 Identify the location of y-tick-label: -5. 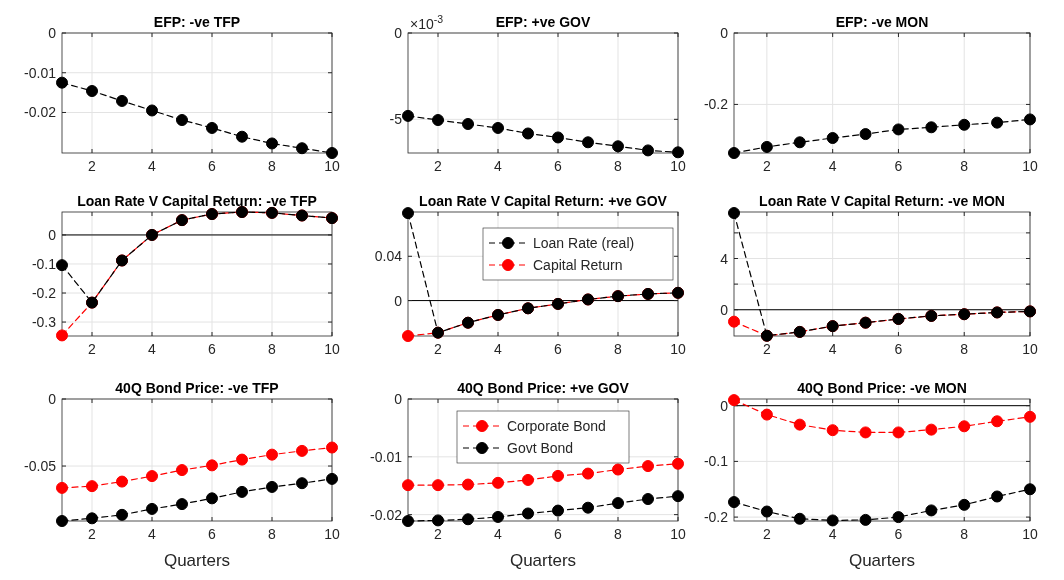
(396, 119).